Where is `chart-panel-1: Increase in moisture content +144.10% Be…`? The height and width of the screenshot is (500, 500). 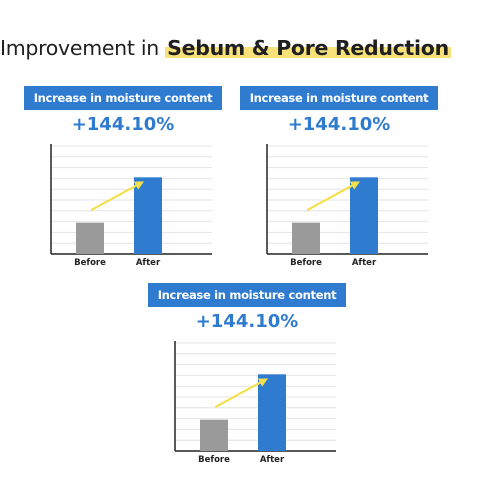
chart-panel-1: Increase in moisture content +144.10% Be… is located at coordinates (123, 177).